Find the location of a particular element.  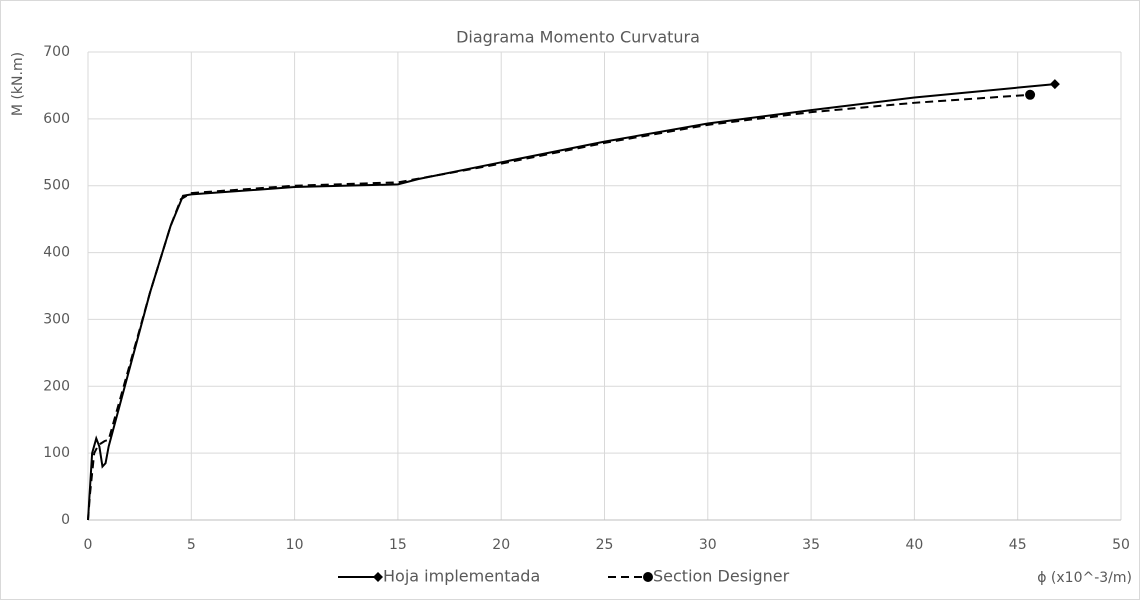

x-tick-label: 40 is located at coordinates (914, 545).